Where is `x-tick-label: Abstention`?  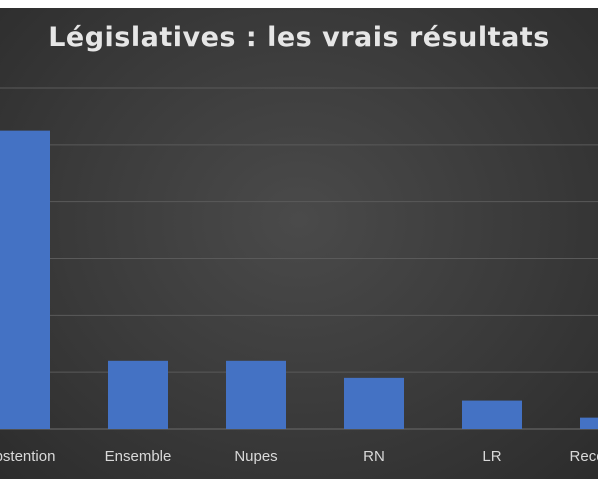
x-tick-label: Abstention is located at coordinates (27, 456).